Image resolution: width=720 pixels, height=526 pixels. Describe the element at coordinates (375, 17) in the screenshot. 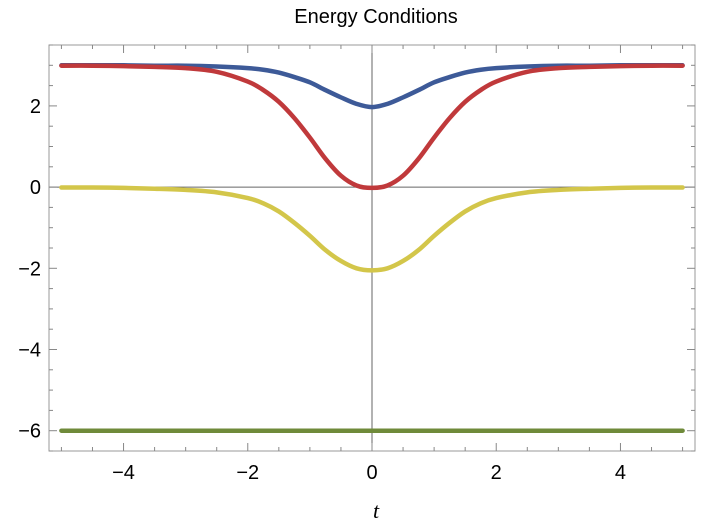

I see `chart-title: Energy Conditions` at that location.